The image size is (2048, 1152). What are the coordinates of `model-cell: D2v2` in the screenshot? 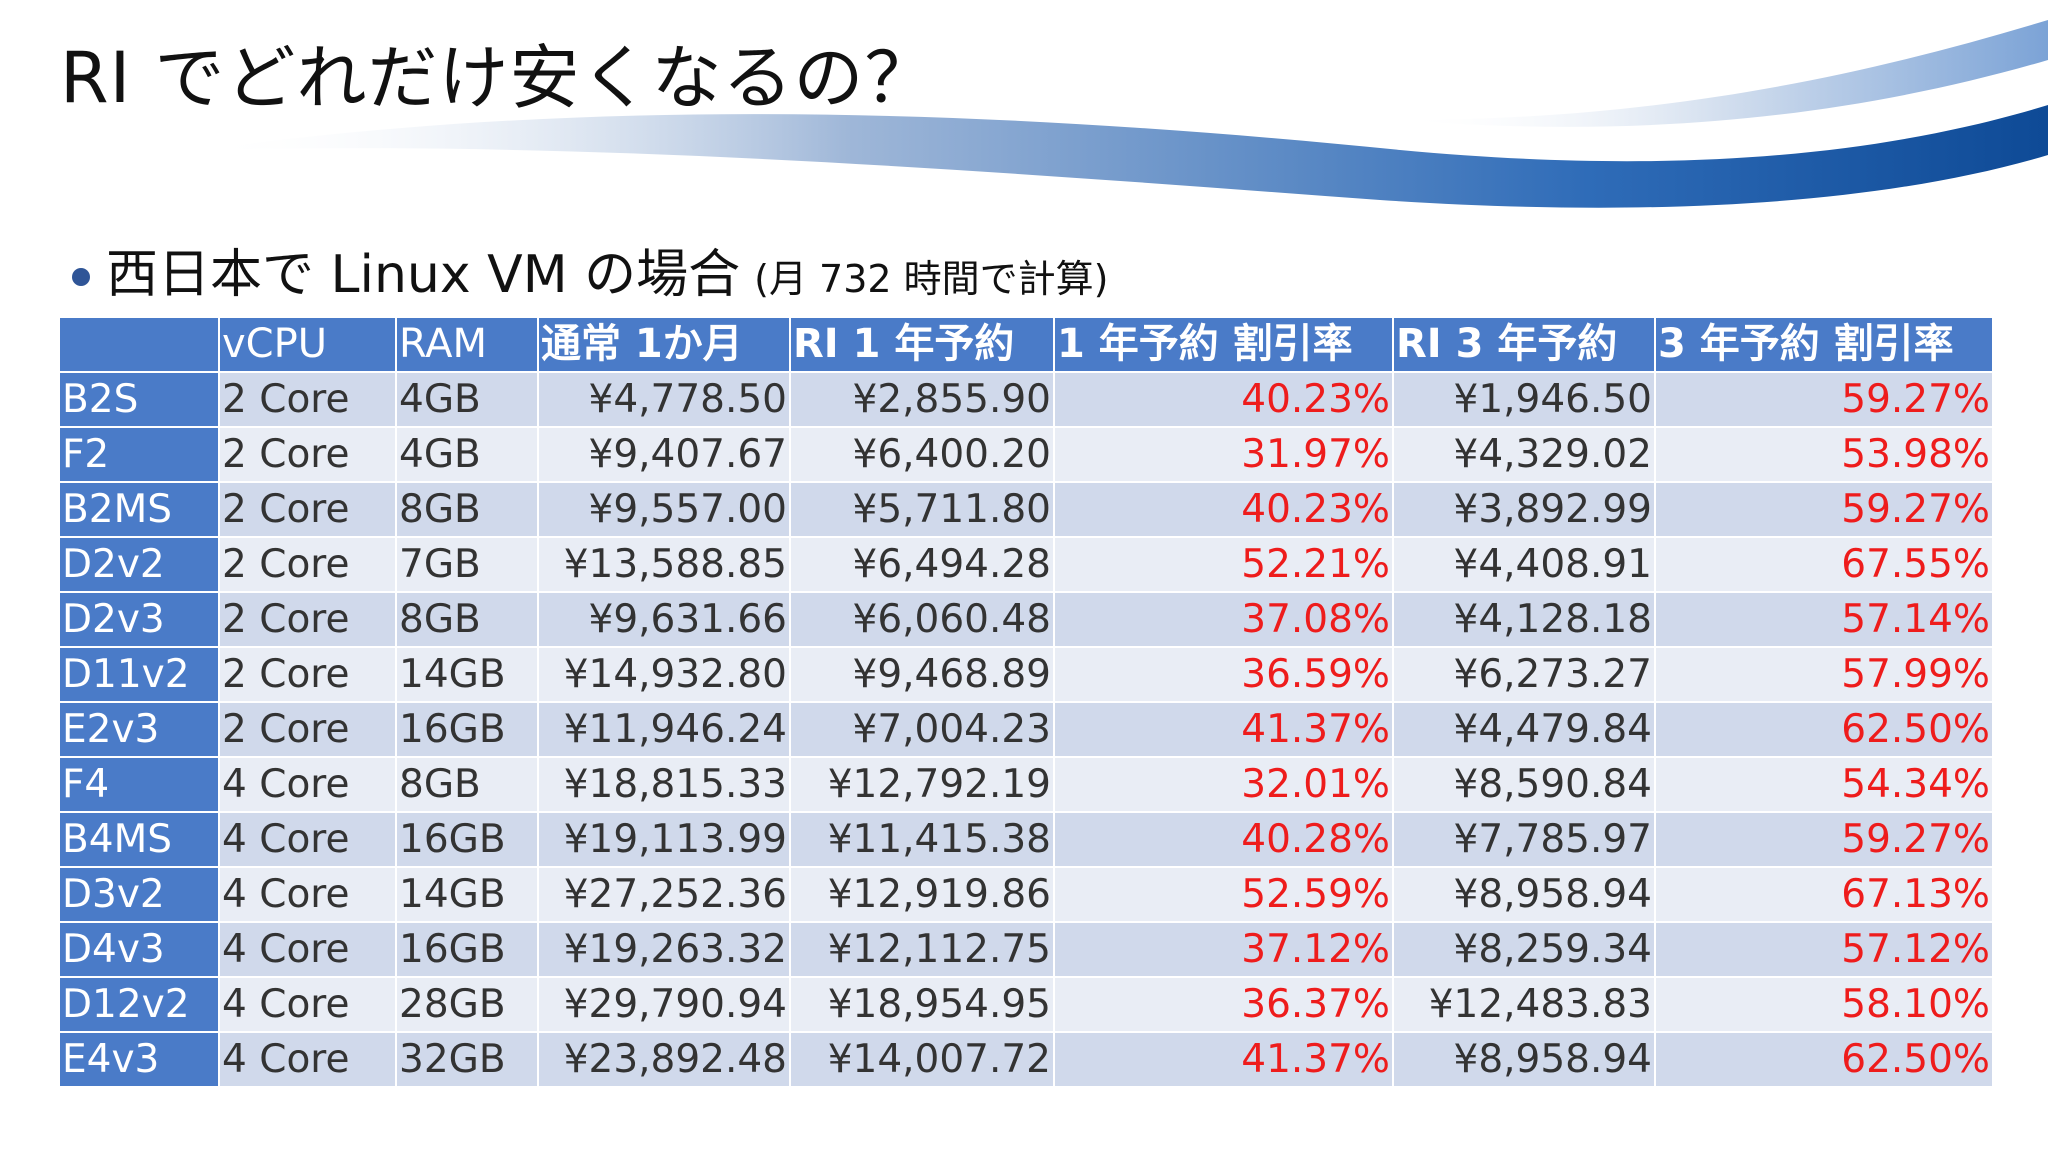 It's located at (139, 564).